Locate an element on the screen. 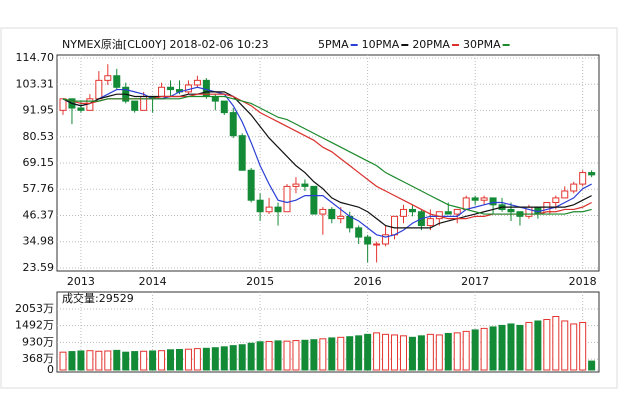 The height and width of the screenshot is (405, 618). y-tick-label: 114.70 is located at coordinates (35, 57).